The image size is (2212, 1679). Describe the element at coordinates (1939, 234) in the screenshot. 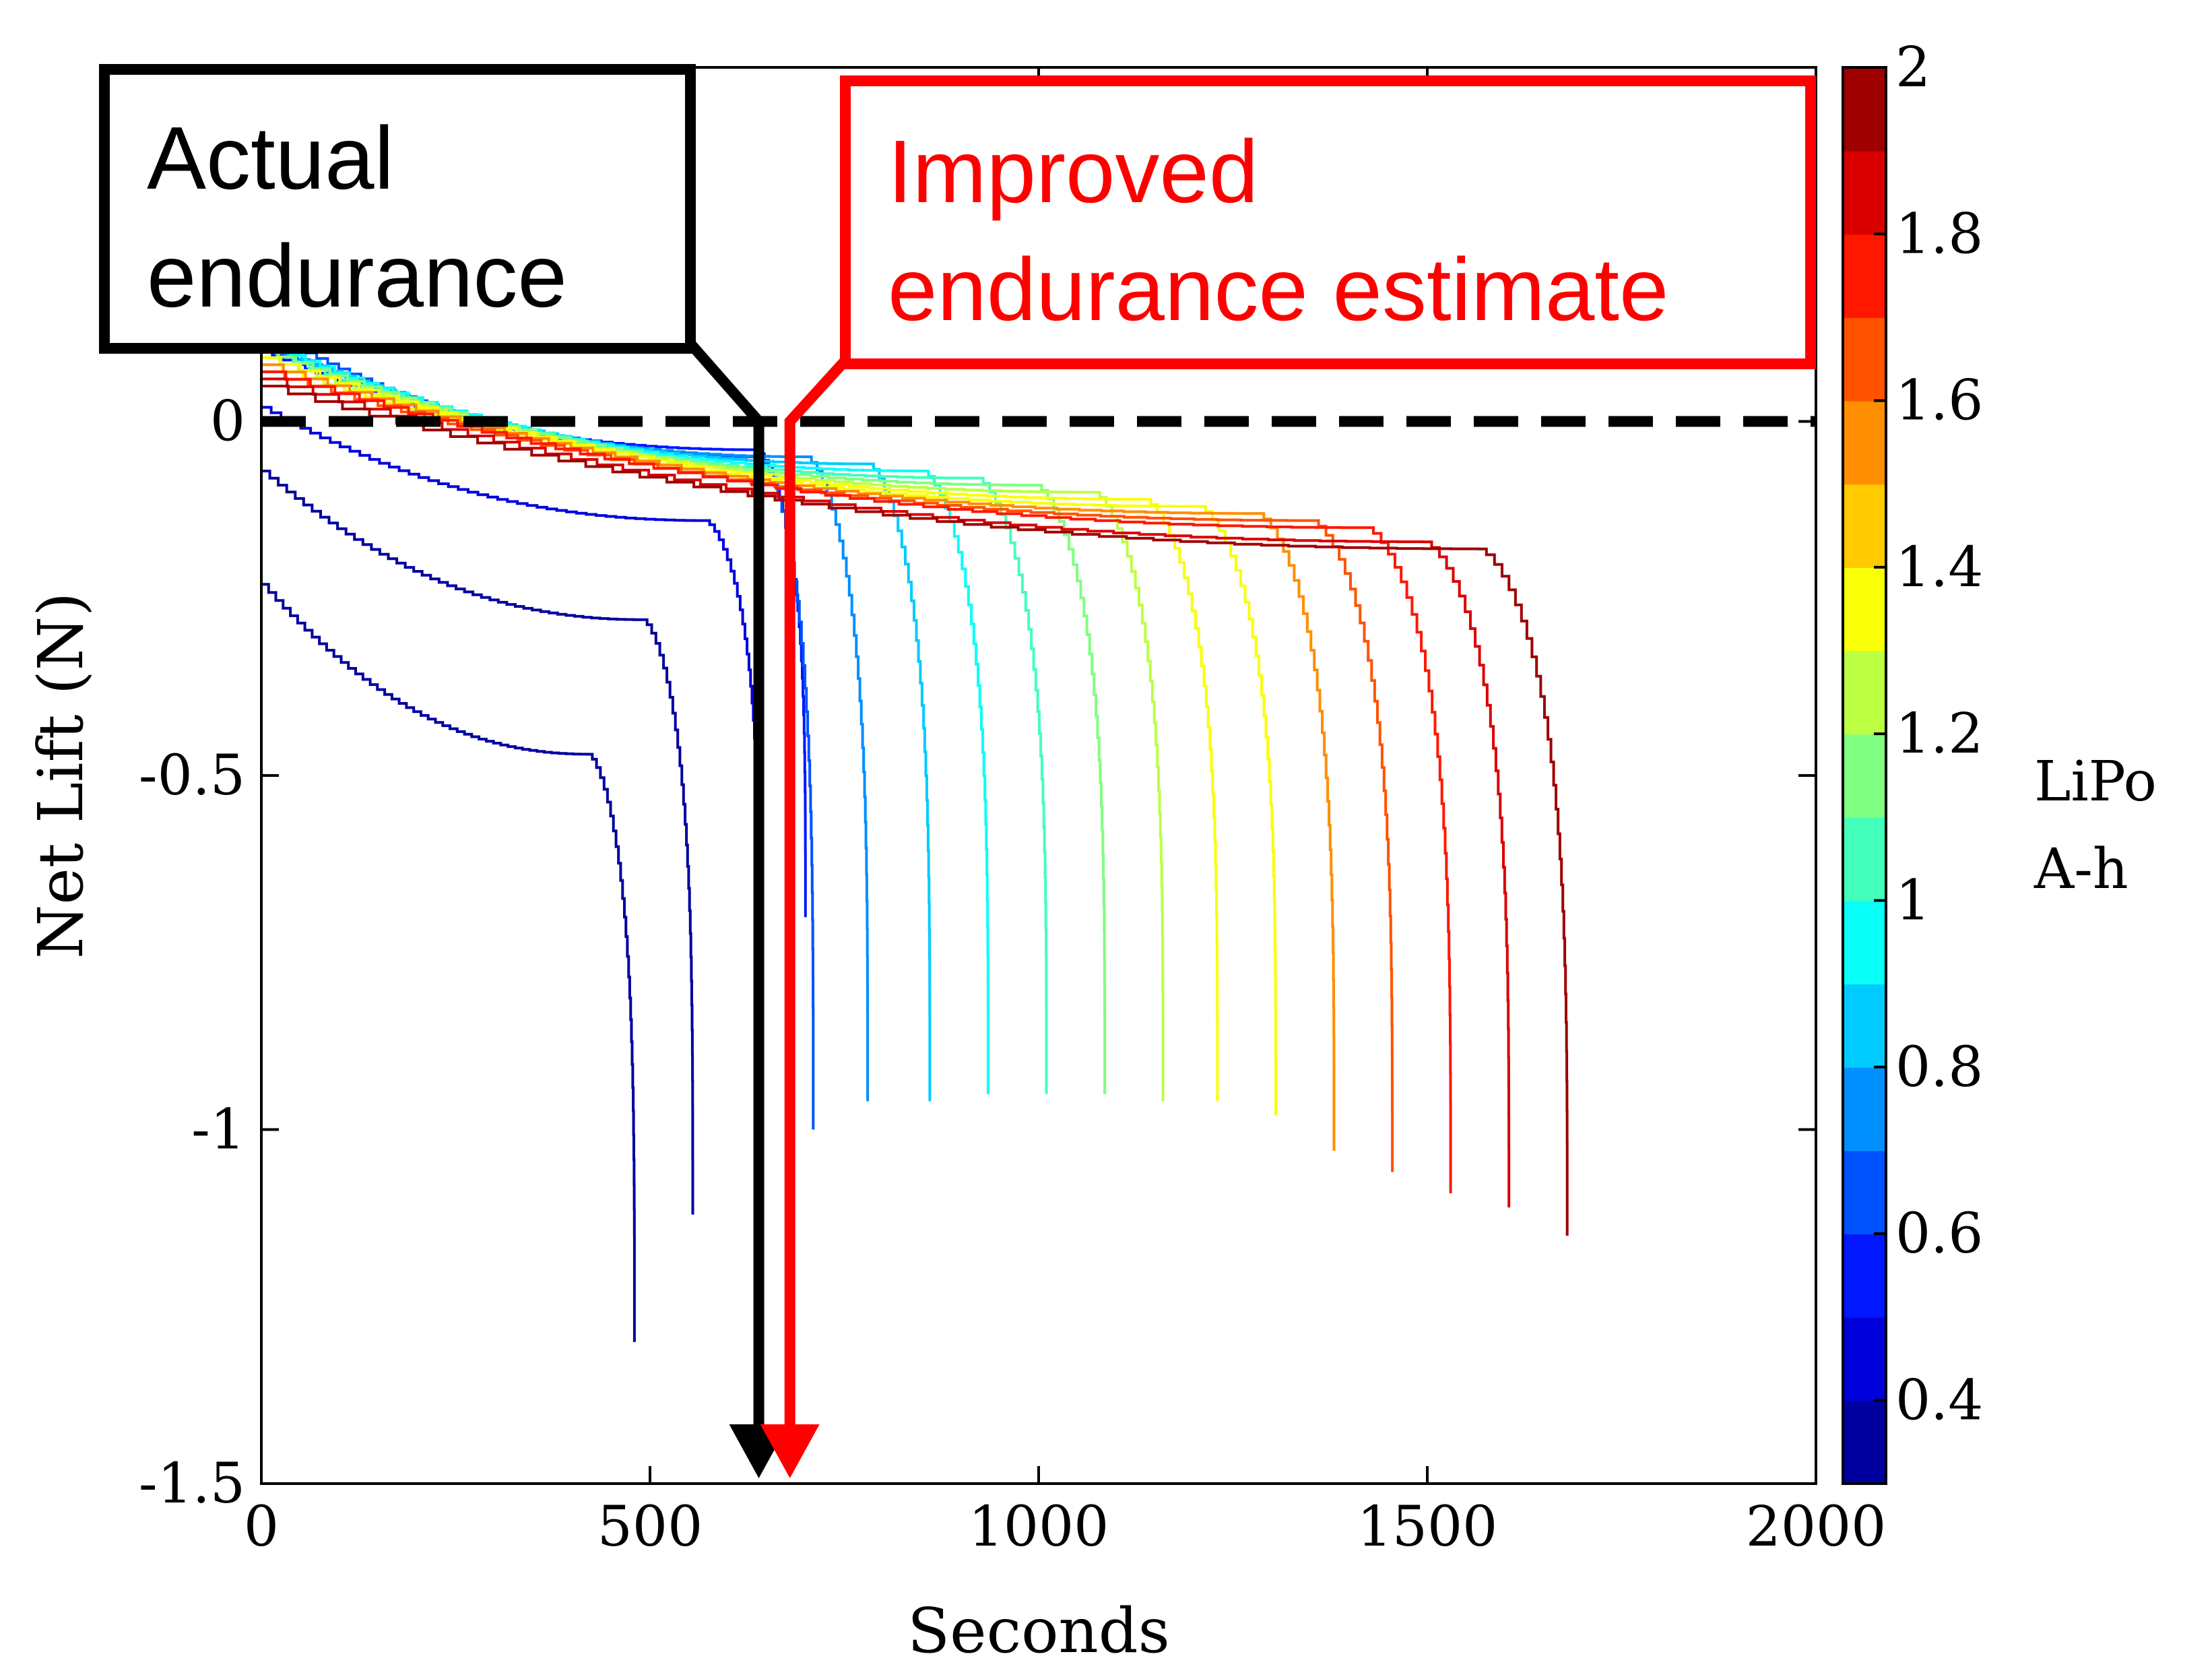

I see `colorbar-tick-label-7: 1.8` at that location.